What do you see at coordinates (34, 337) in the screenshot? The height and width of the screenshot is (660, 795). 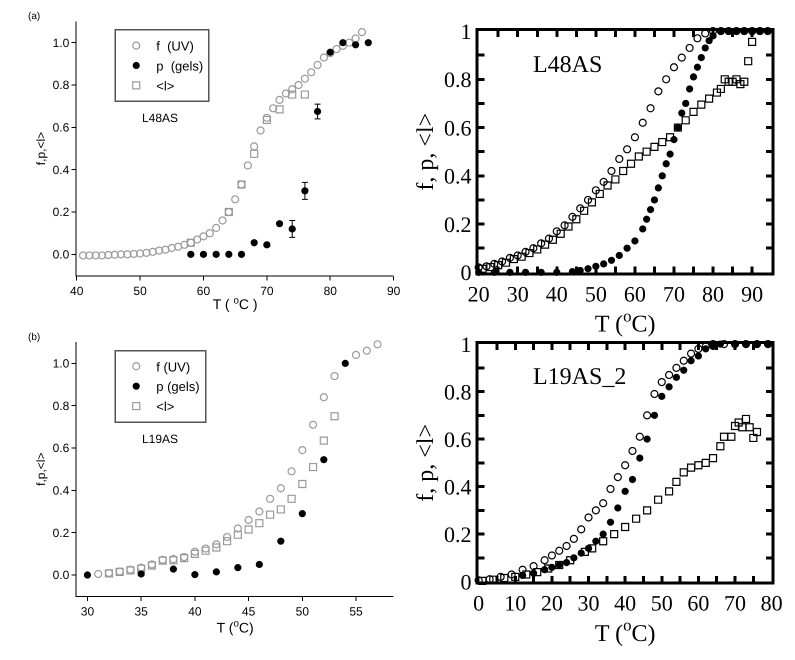 I see `text: (b)` at bounding box center [34, 337].